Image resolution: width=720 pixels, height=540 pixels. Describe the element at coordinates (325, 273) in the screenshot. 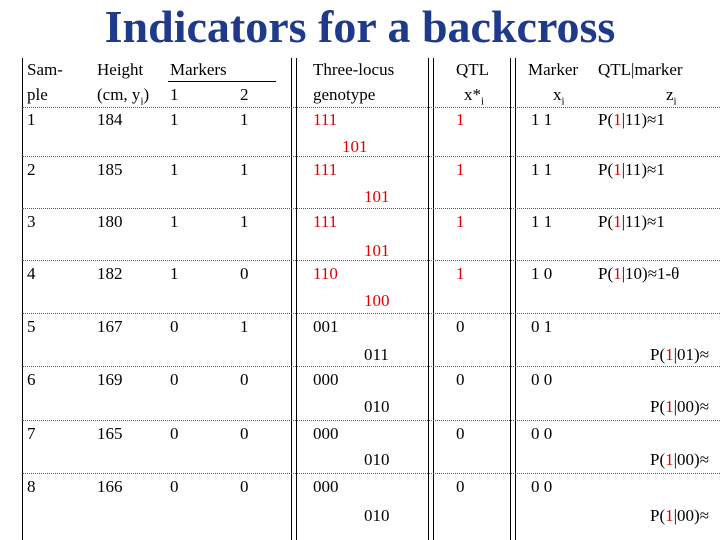

I see `genotype-cell: 110` at that location.